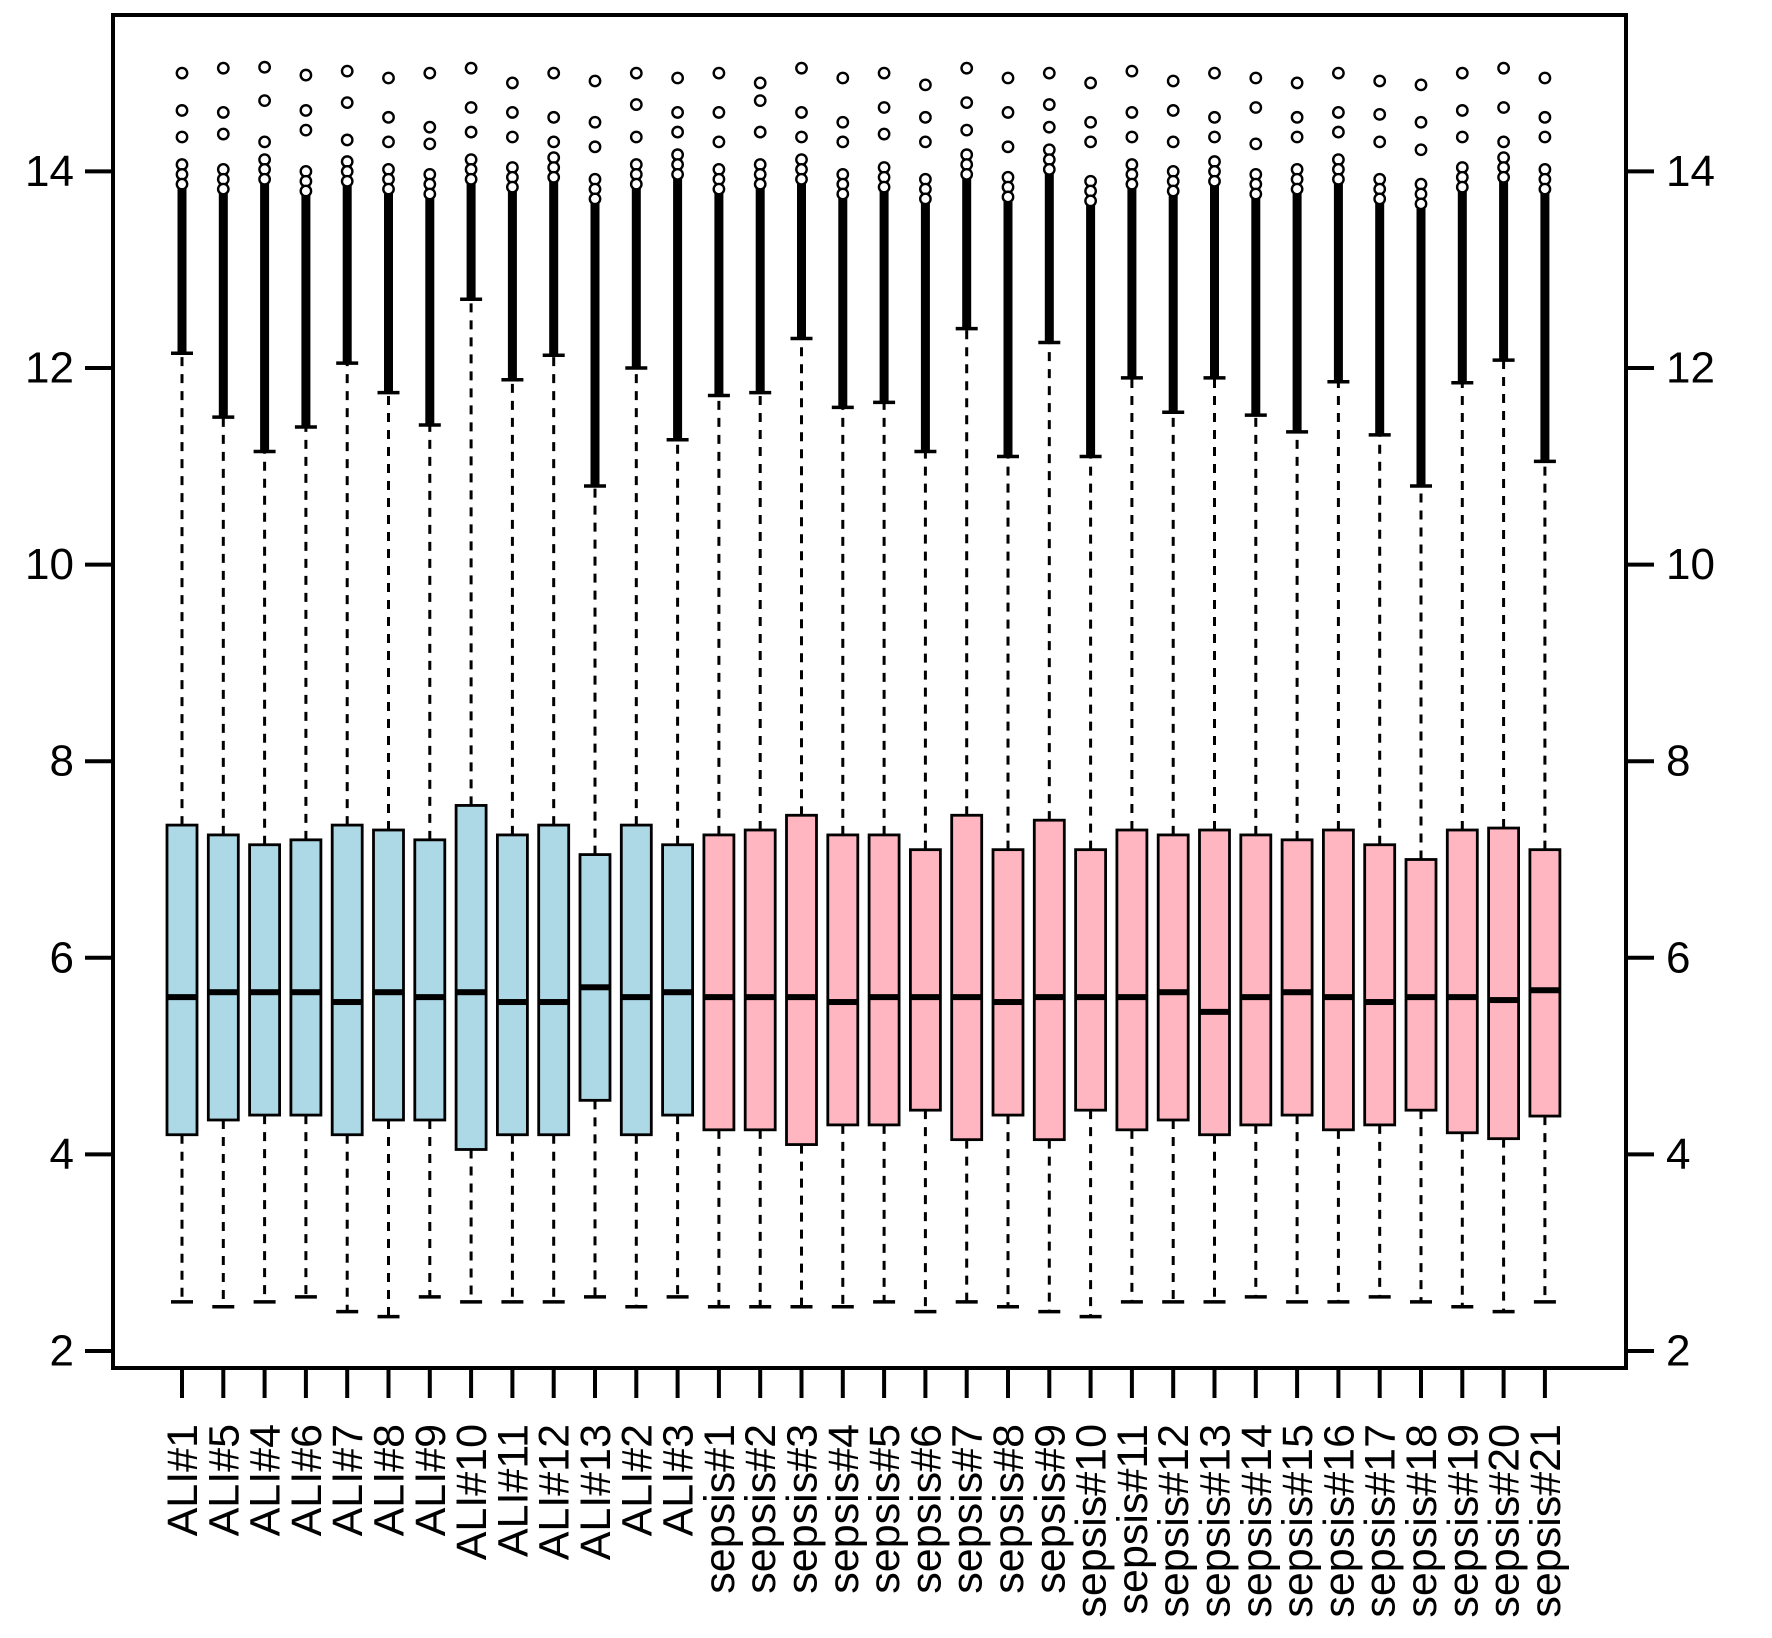  What do you see at coordinates (968, 827) in the screenshot?
I see `boxplot-box-sepsis#7: sepsis#7` at bounding box center [968, 827].